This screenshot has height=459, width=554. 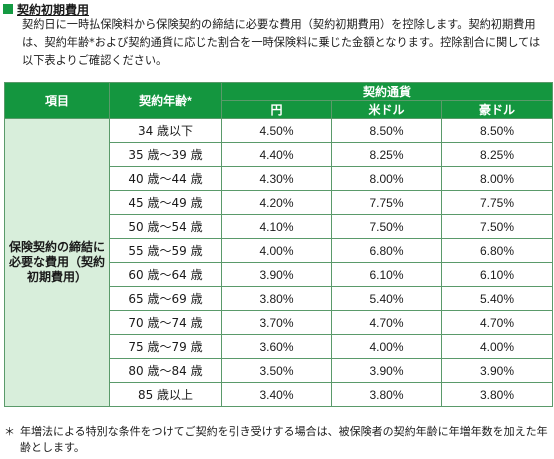 What do you see at coordinates (57, 100) in the screenshot?
I see `header-item: 項目` at bounding box center [57, 100].